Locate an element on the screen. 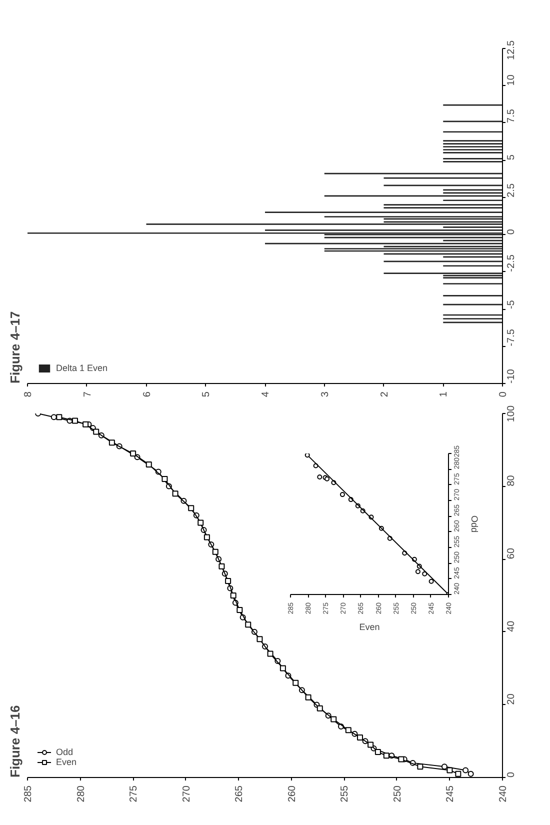 The image size is (550, 825). x-tick-label: 8 is located at coordinates (28, 394).